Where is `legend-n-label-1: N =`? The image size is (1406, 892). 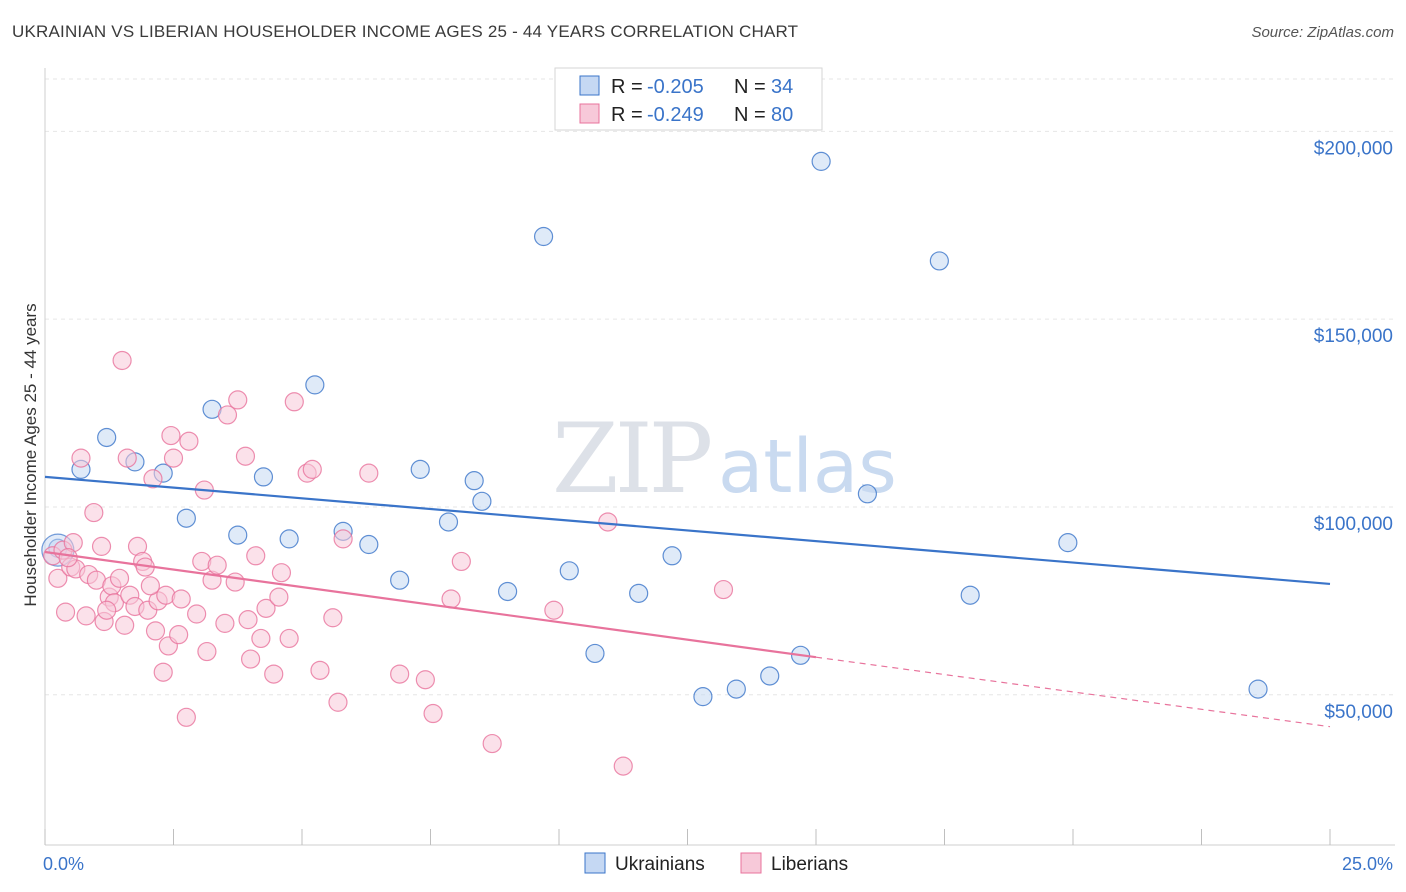 legend-n-label-1: N = is located at coordinates (750, 87).